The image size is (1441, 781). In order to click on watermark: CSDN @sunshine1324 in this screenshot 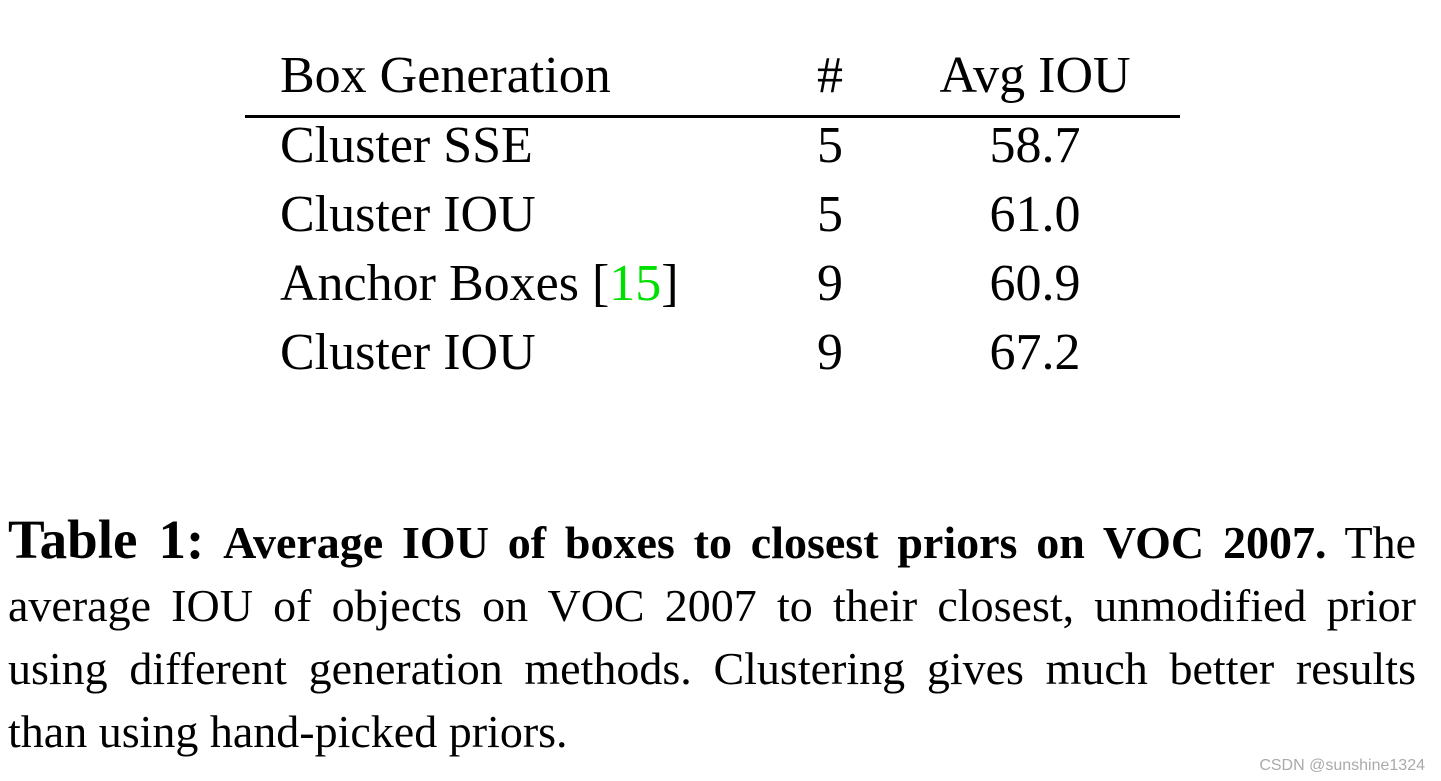, I will do `click(1342, 765)`.